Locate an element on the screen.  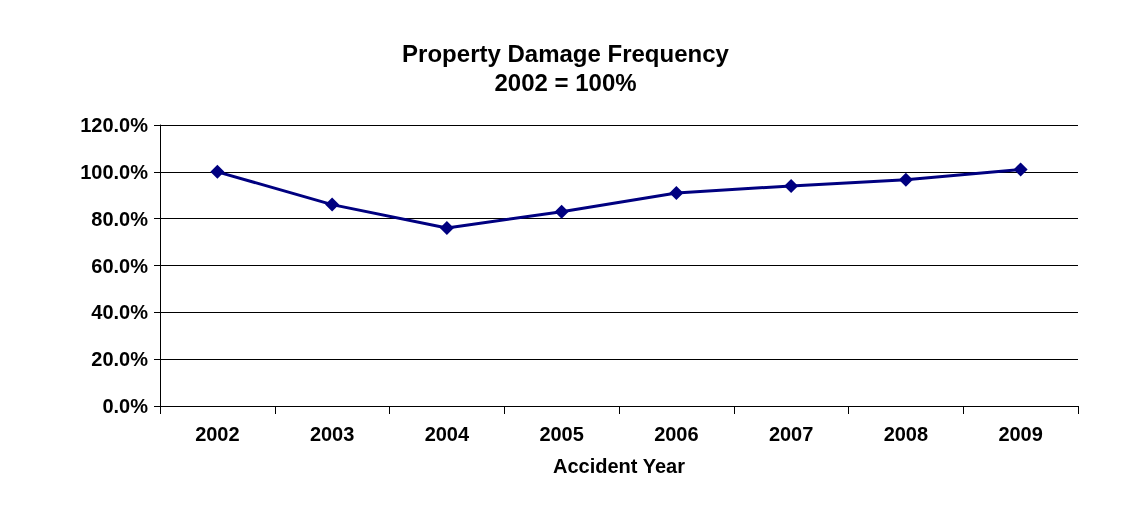
x-tick-label: 2005 is located at coordinates (561, 434).